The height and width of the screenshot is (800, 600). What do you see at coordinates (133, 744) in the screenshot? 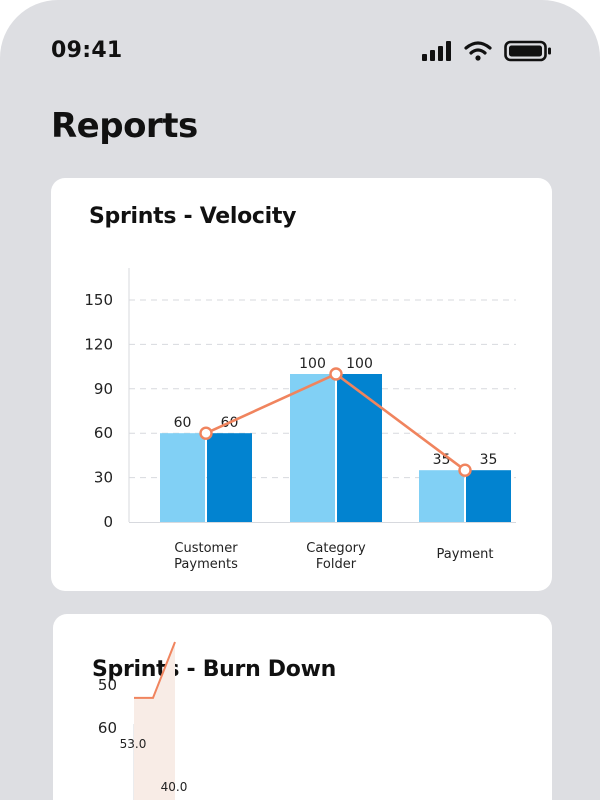
I see `point-label: 53.0` at bounding box center [133, 744].